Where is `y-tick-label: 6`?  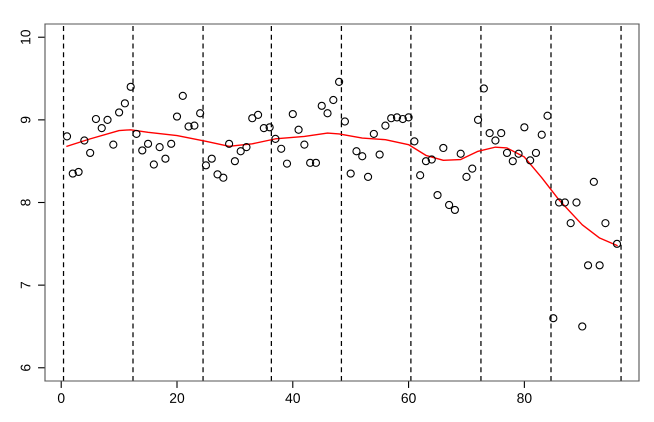
y-tick-label: 6 is located at coordinates (25, 367).